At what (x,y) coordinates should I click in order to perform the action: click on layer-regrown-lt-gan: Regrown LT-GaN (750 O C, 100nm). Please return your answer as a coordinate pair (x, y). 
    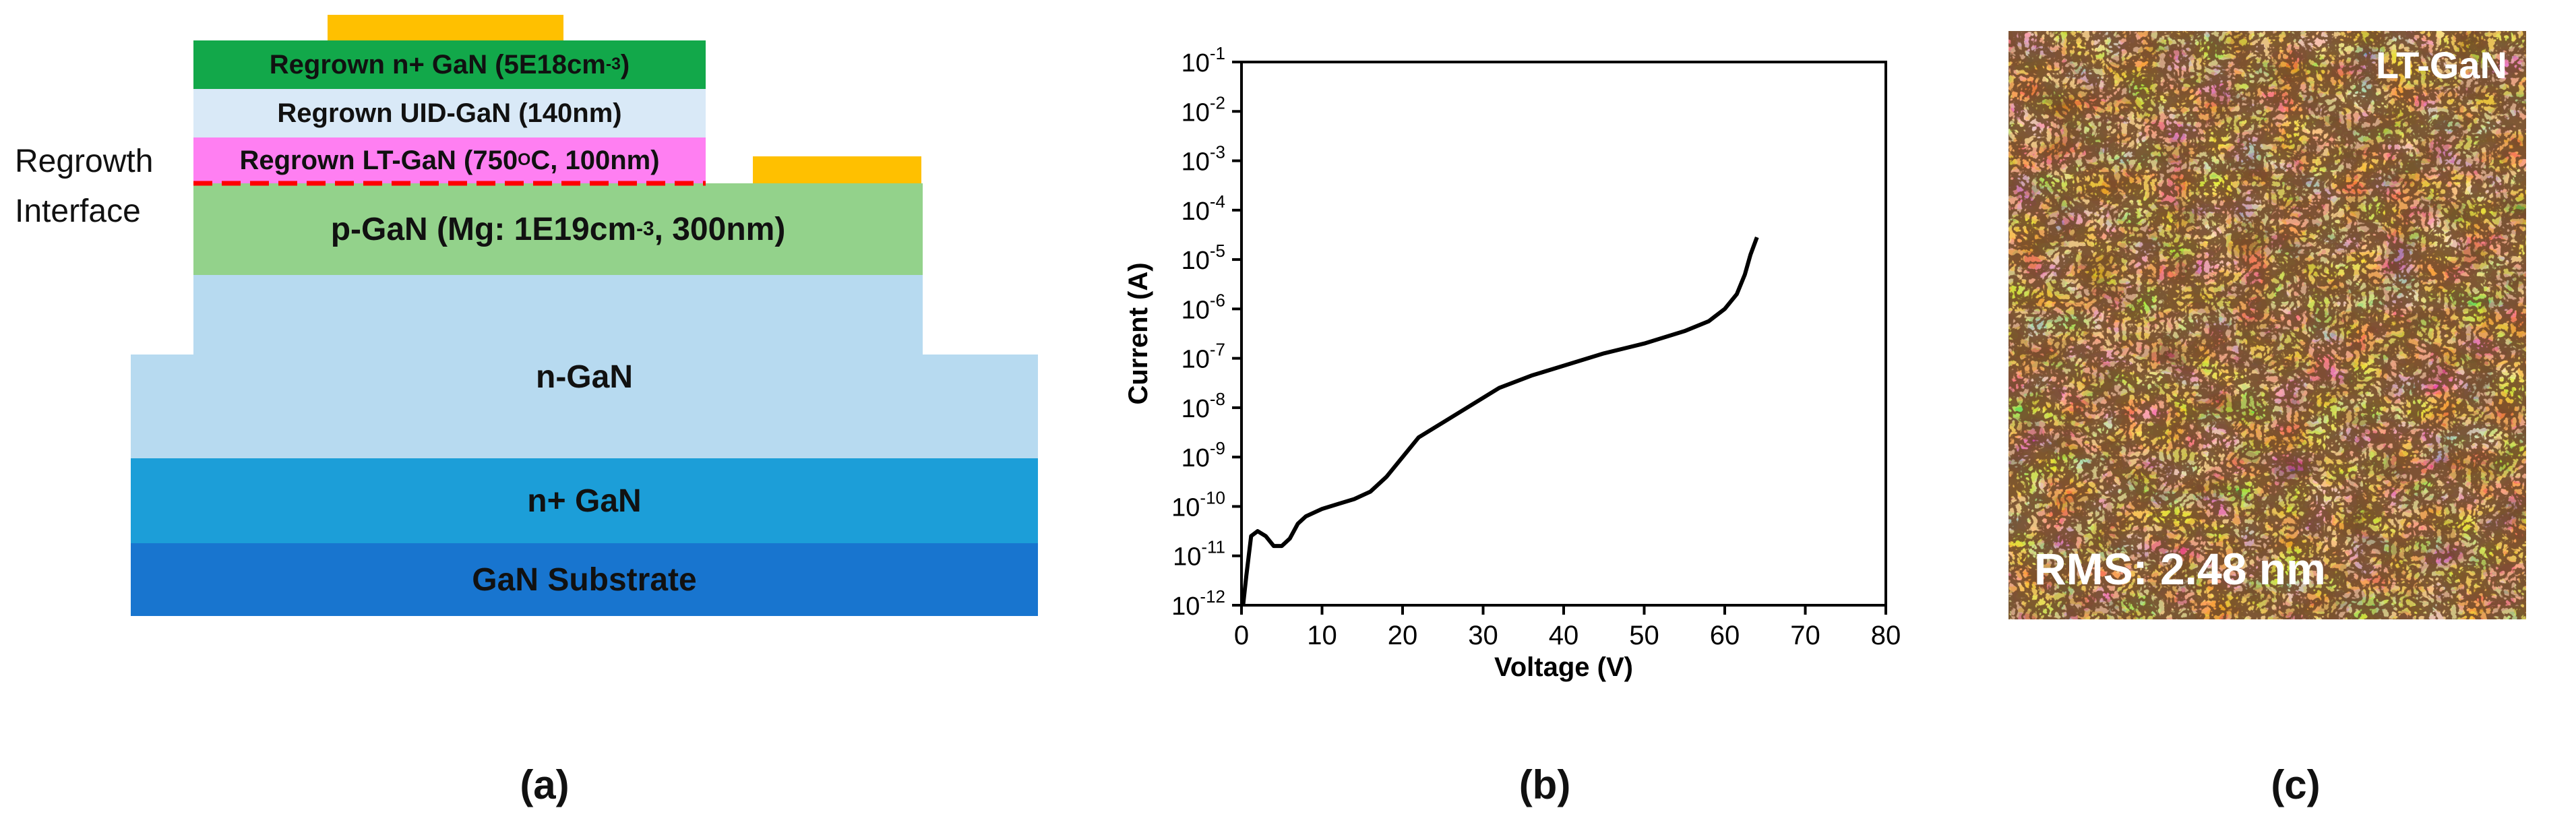
    Looking at the image, I should click on (449, 160).